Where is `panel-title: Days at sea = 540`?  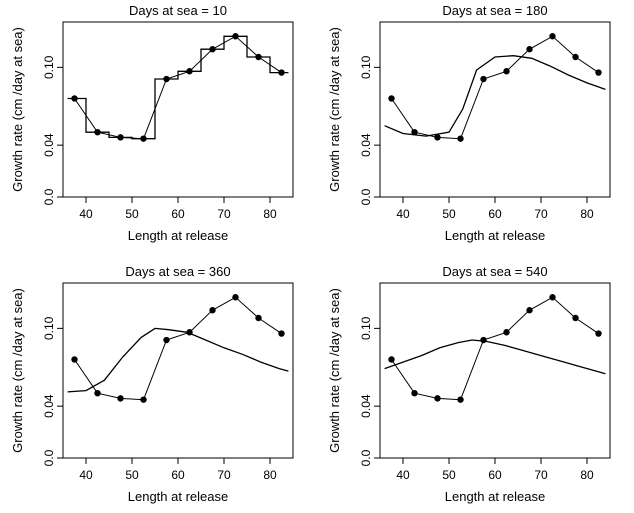 panel-title: Days at sea = 540 is located at coordinates (494, 271).